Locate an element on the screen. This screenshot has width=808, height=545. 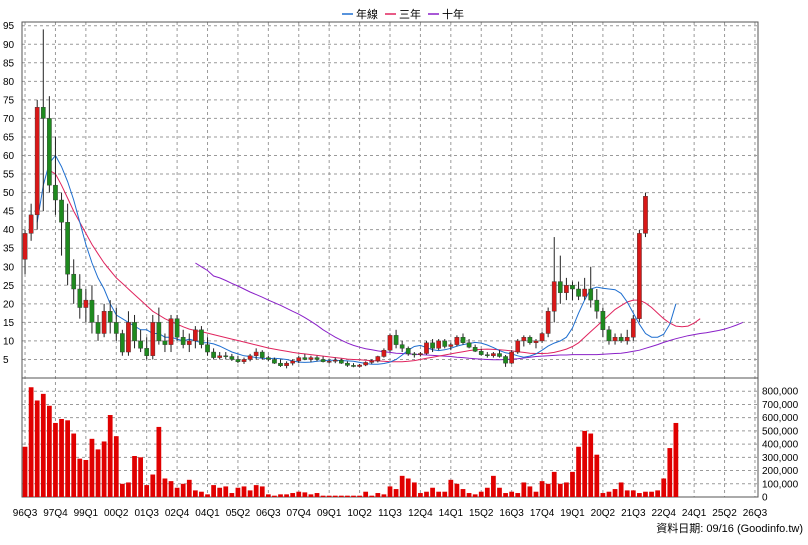
x-tick-label: 09Q1 is located at coordinates (329, 513).